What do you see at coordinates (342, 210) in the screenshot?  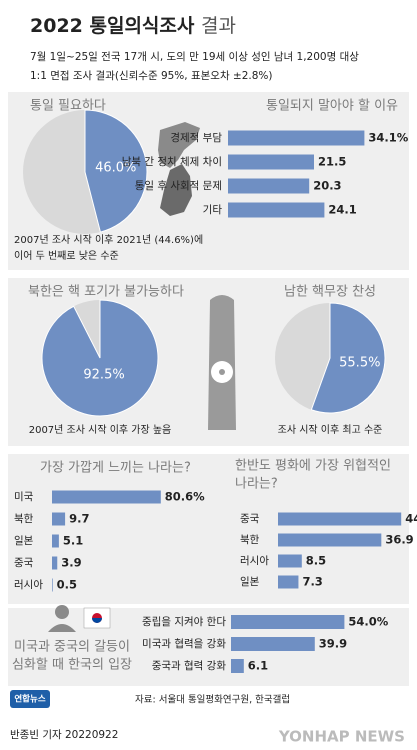 I see `value-label: 24.1` at bounding box center [342, 210].